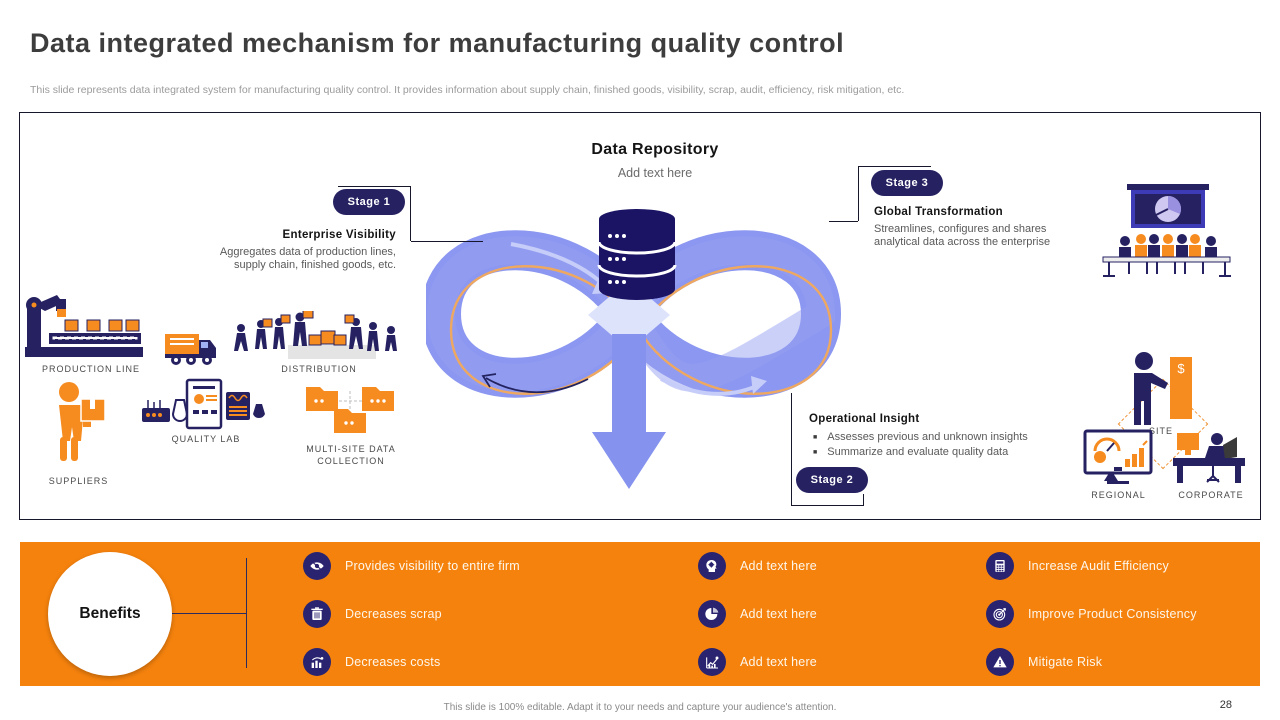 Image resolution: width=1280 pixels, height=720 pixels. I want to click on site-icon: $, so click(1163, 388).